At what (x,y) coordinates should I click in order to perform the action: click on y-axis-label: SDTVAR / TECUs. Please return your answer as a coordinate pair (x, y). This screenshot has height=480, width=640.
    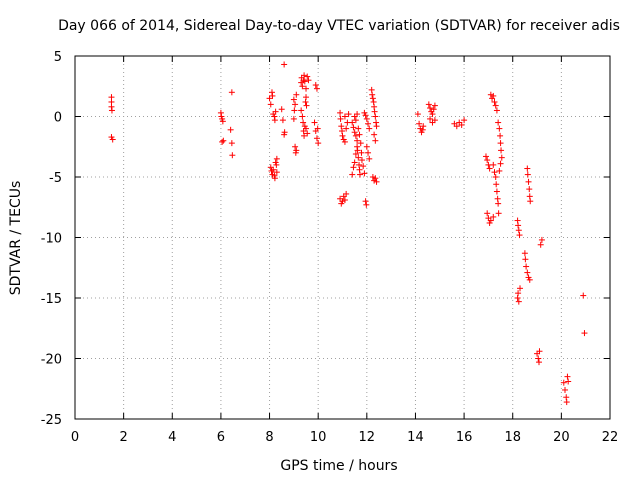
    Looking at the image, I should click on (16, 238).